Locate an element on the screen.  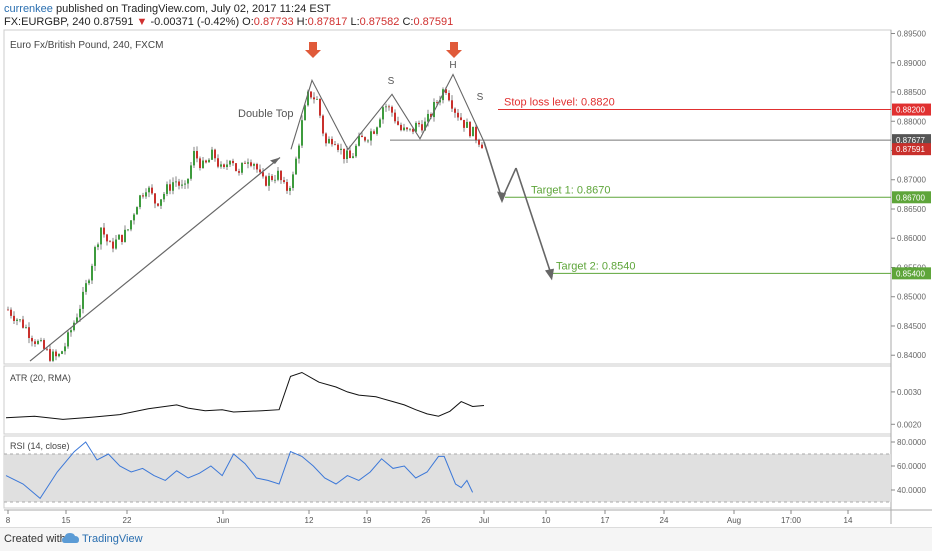
rsi-line is located at coordinates (239, 470).